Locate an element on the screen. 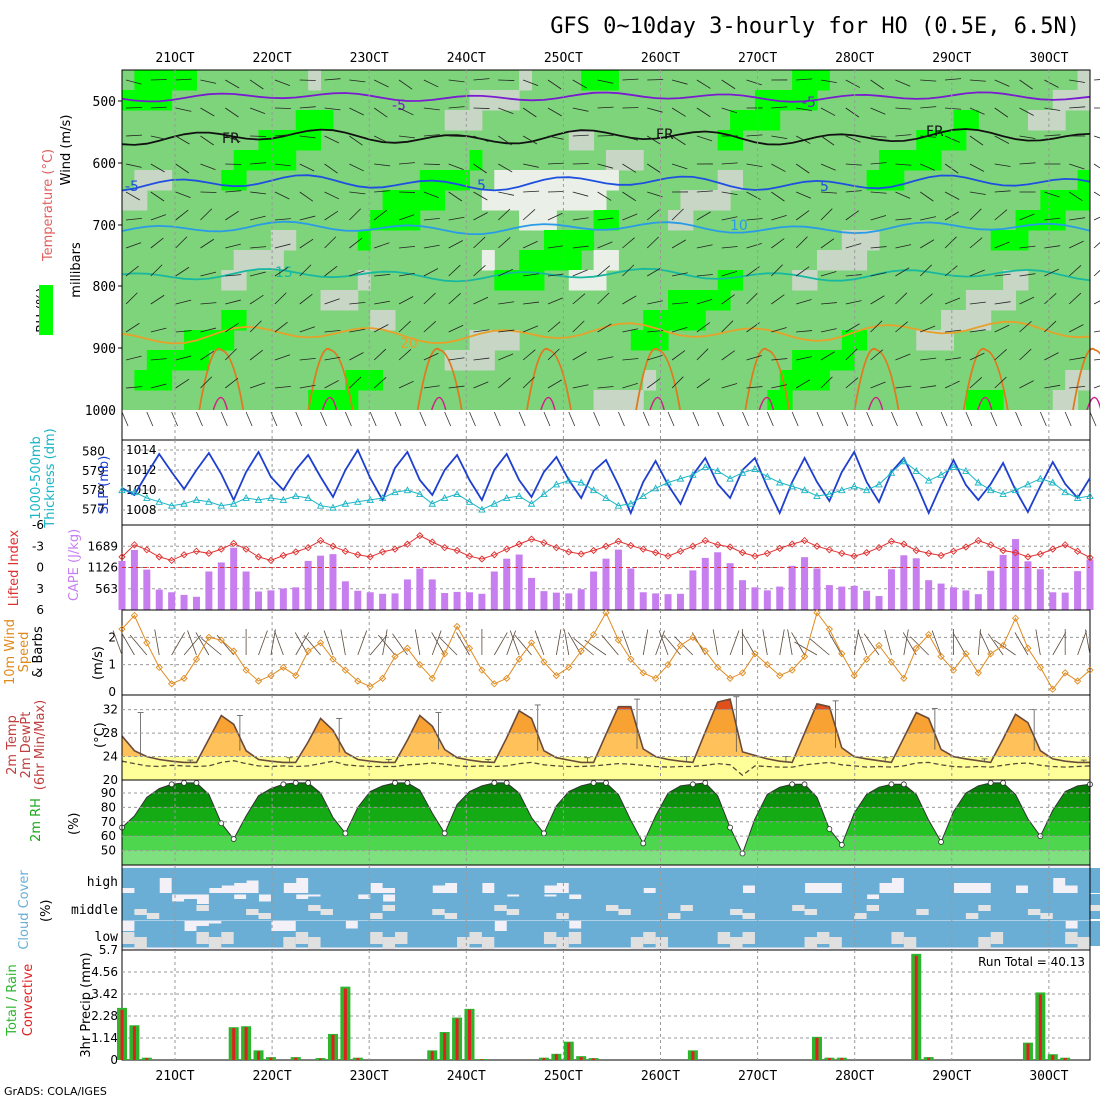 The width and height of the screenshot is (1100, 1100). wind-axis-label-left-line: Speed is located at coordinates (24, 652).